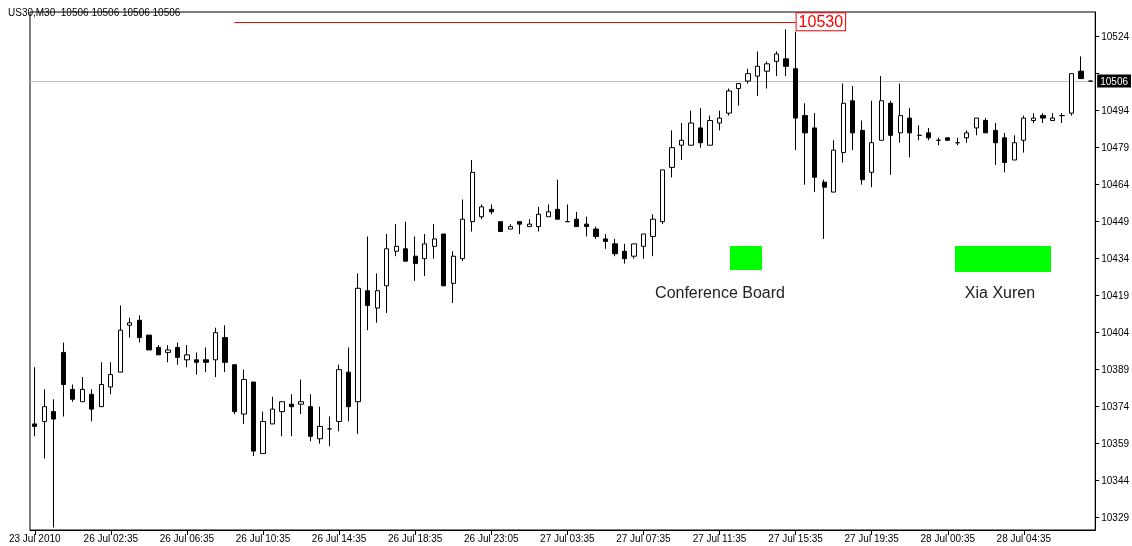 The width and height of the screenshot is (1132, 546). What do you see at coordinates (1115, 407) in the screenshot?
I see `y-tick-label: 10374` at bounding box center [1115, 407].